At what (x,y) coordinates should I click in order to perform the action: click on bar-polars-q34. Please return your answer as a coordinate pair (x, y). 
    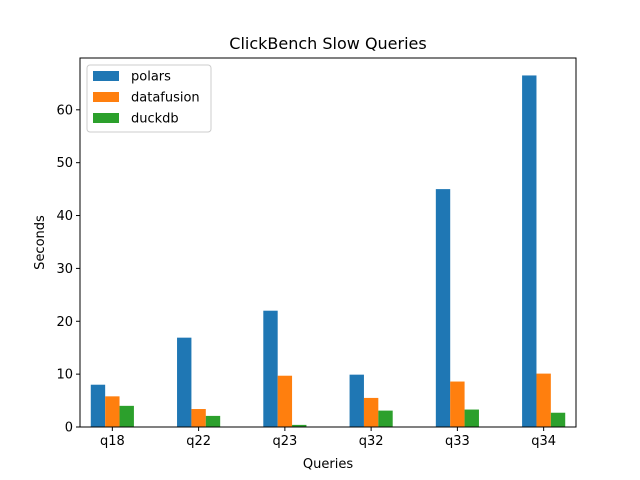
    Looking at the image, I should click on (529, 251).